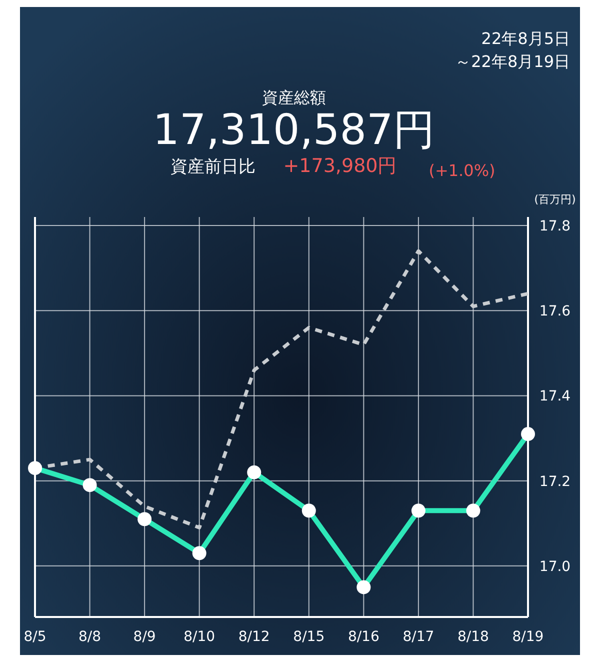  Describe the element at coordinates (144, 637) in the screenshot. I see `x-tick-label: 8/9` at that location.